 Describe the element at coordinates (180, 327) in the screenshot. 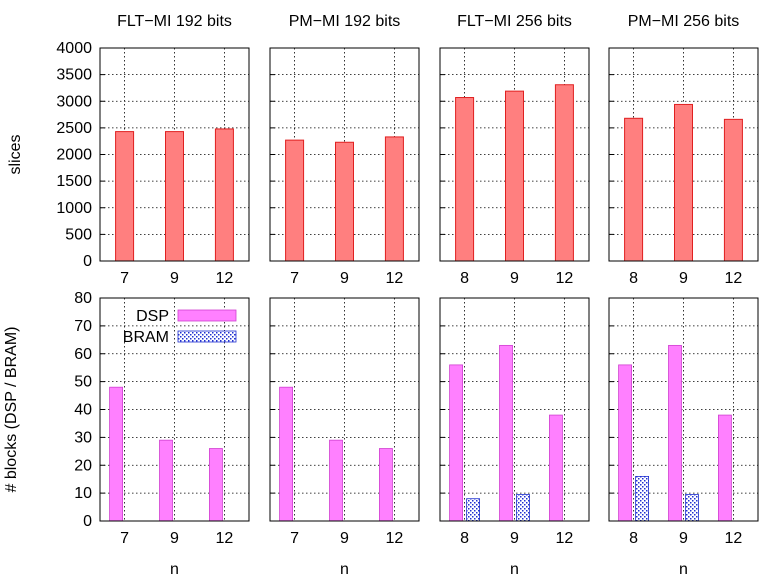

I see `legend: DSP BRAM` at that location.